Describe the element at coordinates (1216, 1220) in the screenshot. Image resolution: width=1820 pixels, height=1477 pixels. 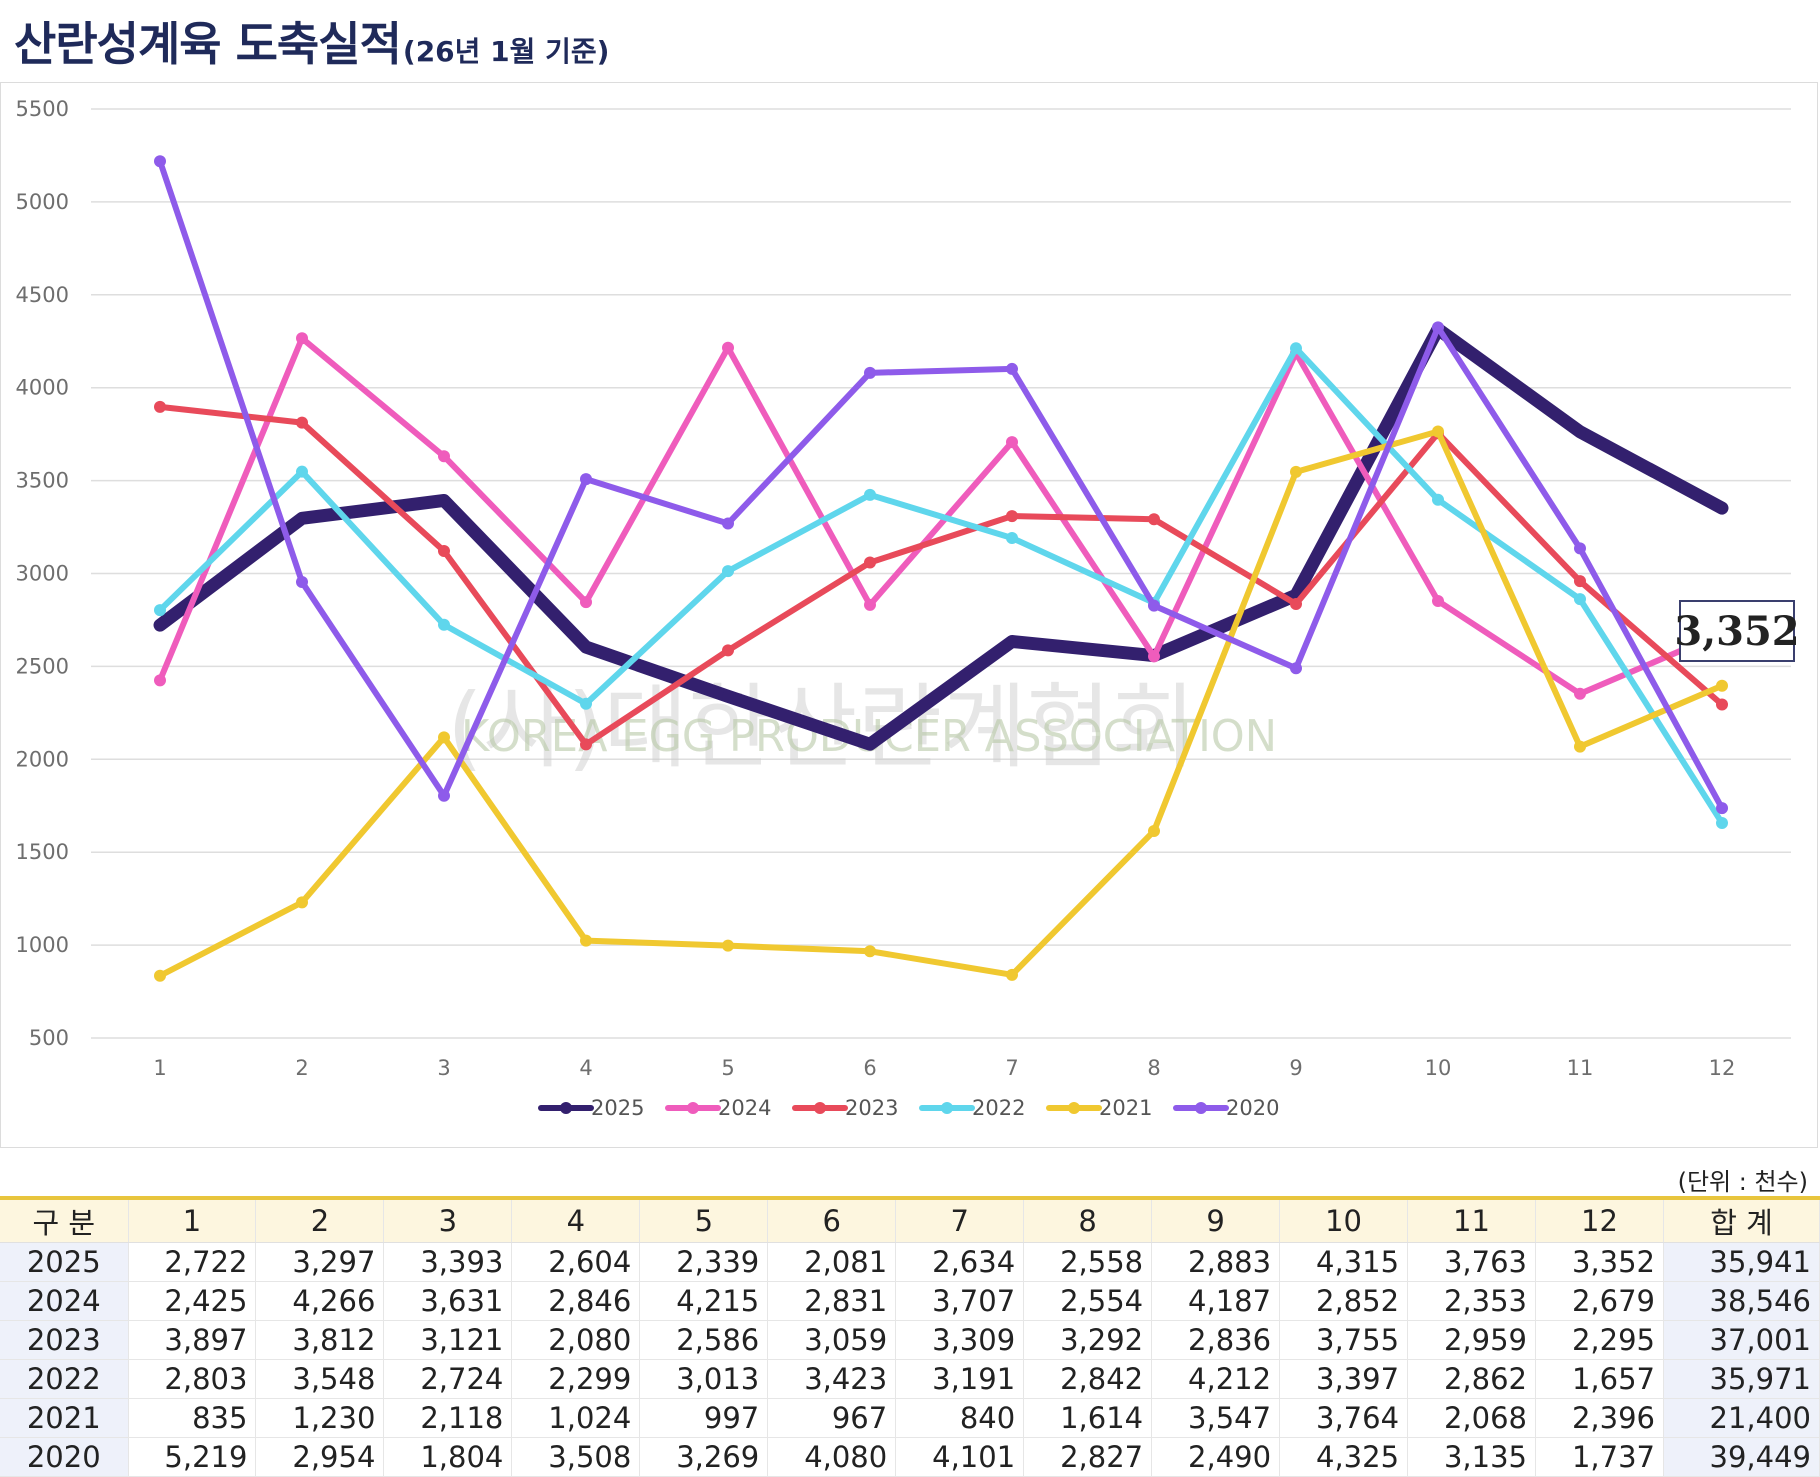
I see `header-month: 9` at that location.